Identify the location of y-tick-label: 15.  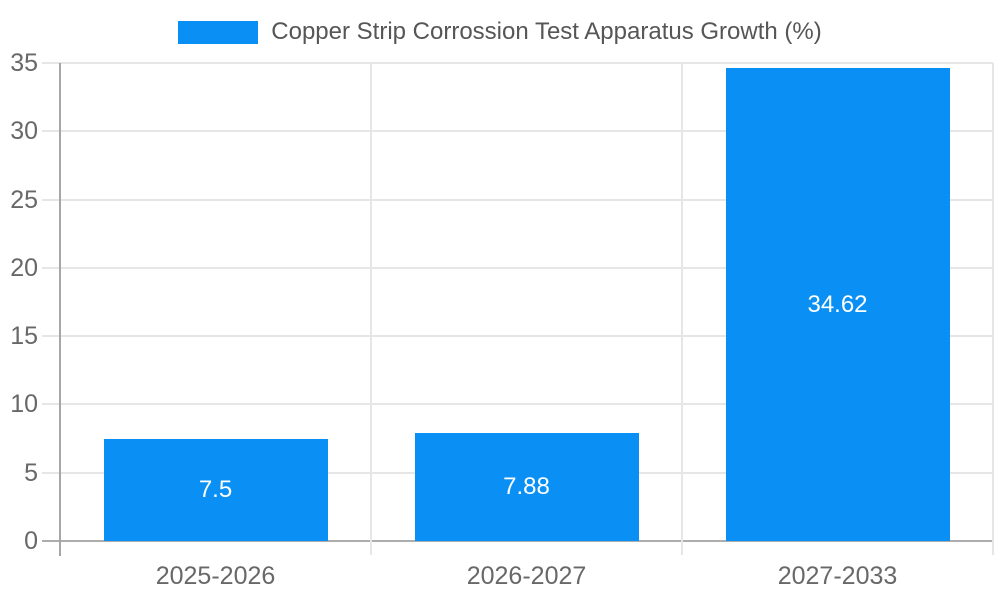
(24, 336).